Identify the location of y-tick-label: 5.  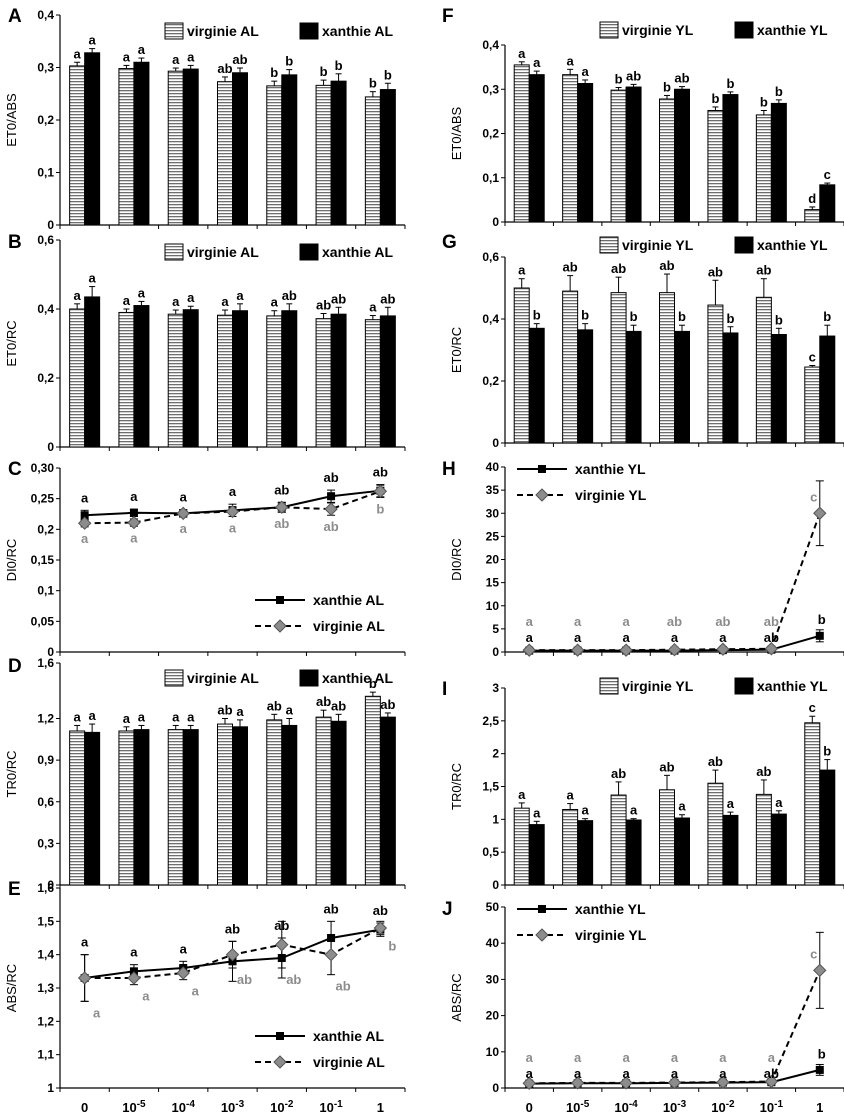
(495, 629).